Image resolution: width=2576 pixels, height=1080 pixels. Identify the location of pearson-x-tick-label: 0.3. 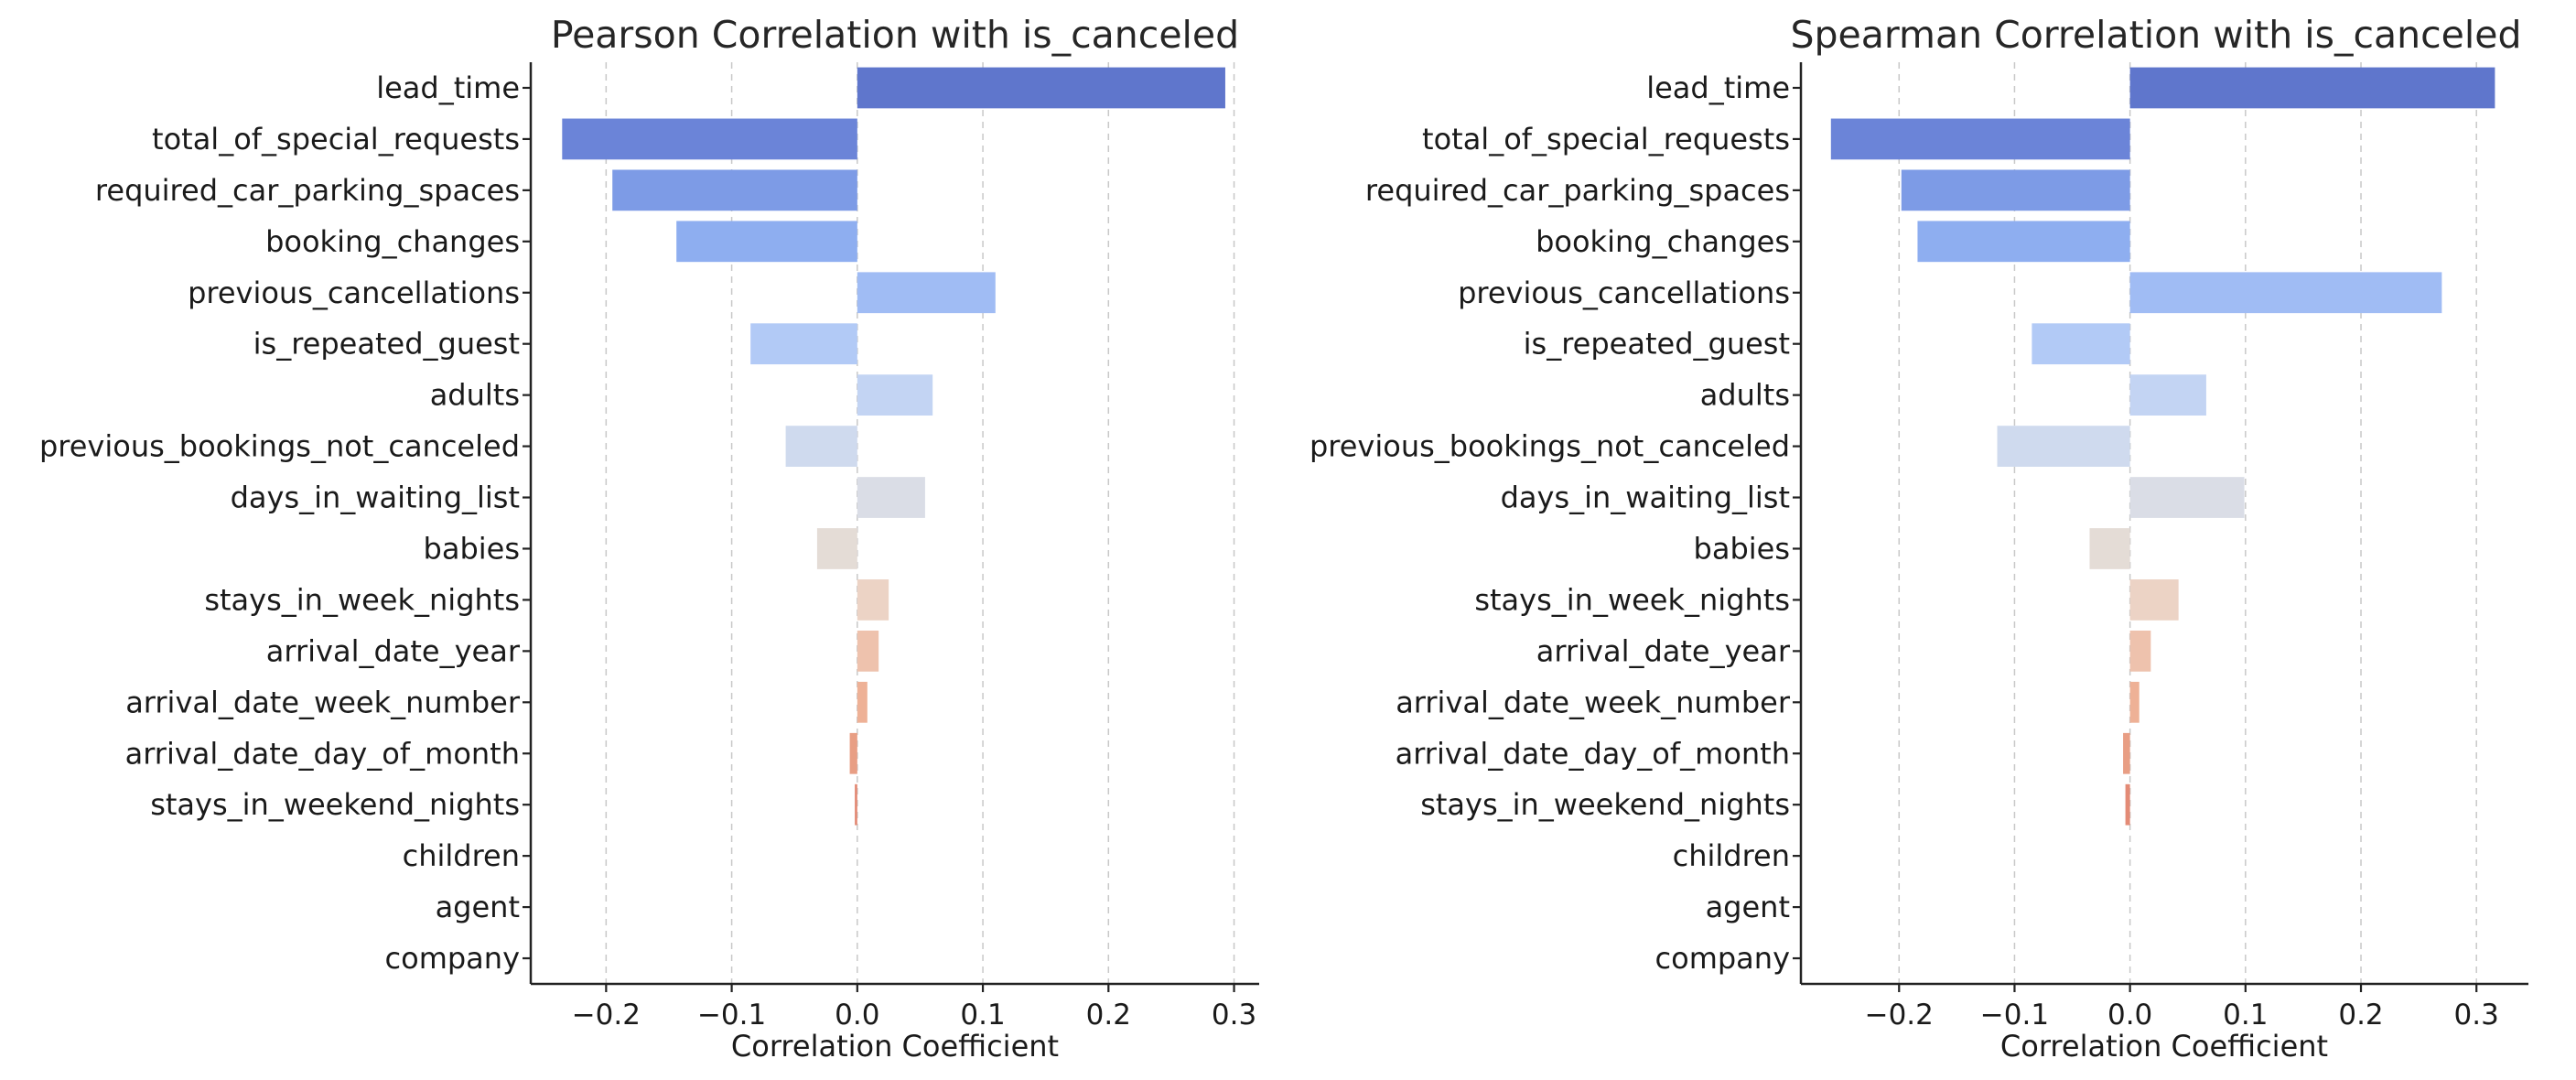
(1234, 1015).